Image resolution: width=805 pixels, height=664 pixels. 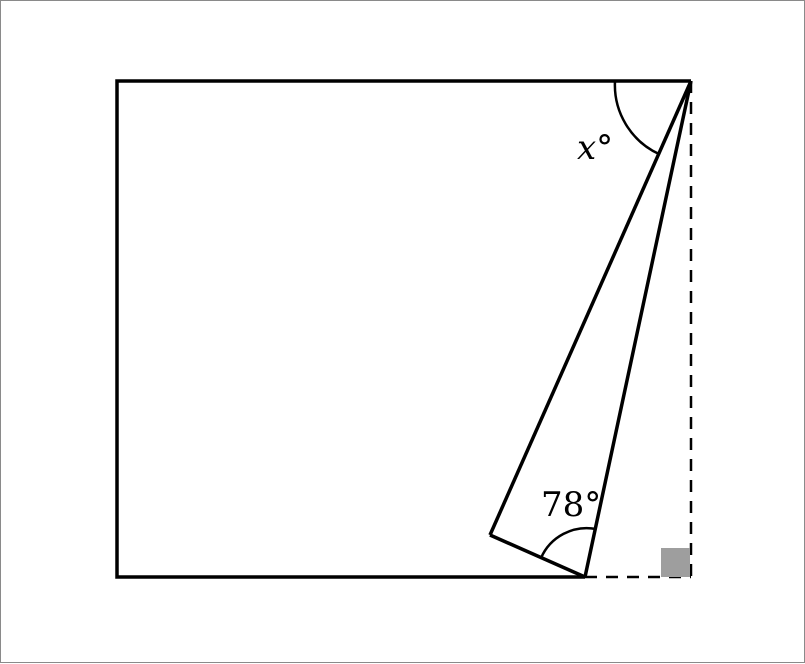 I want to click on fold-crease, so click(x=638, y=329).